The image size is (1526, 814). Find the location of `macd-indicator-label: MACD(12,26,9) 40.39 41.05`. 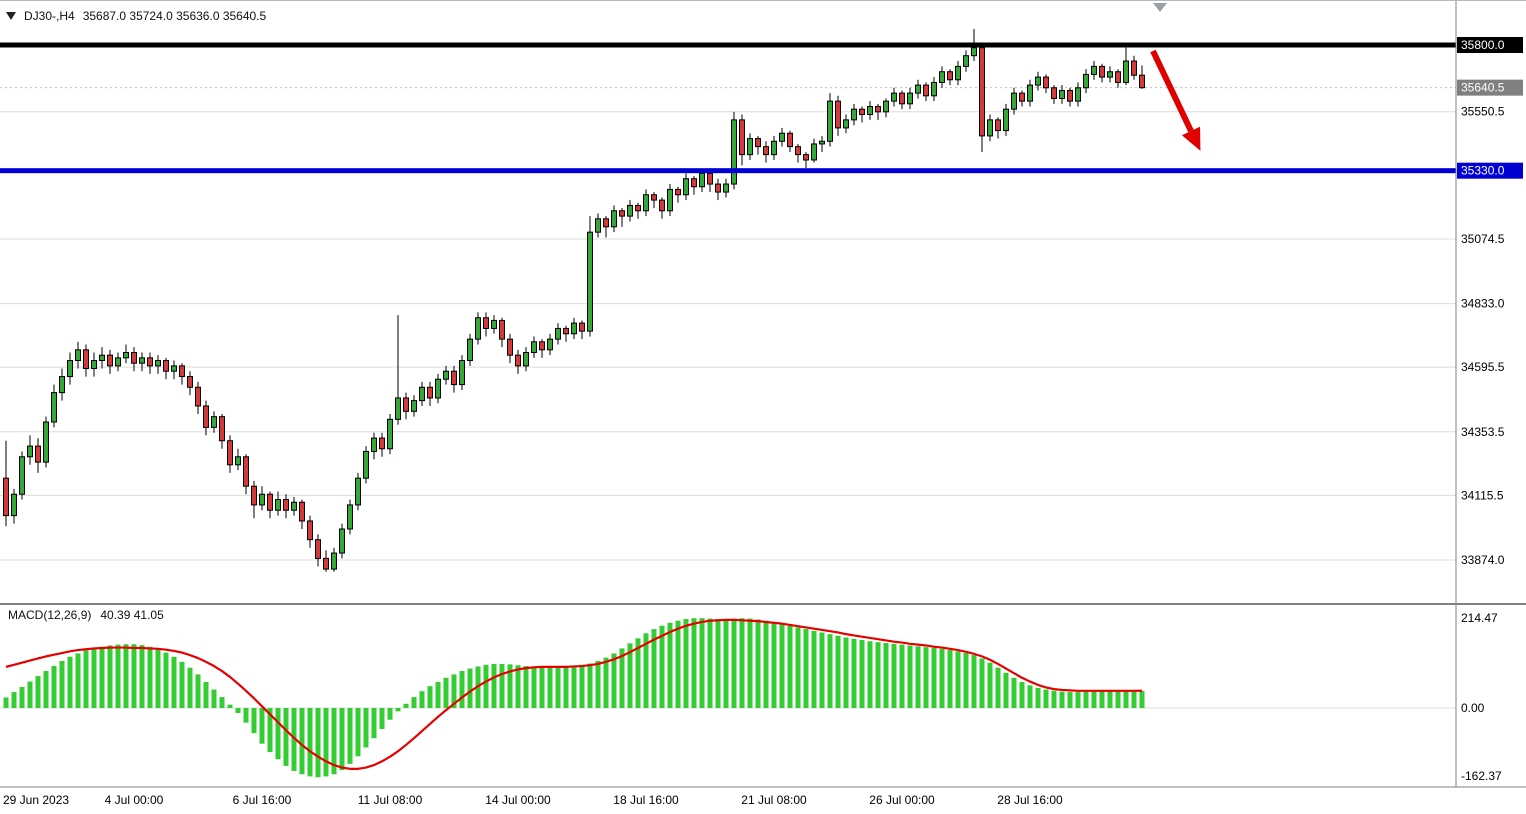

macd-indicator-label: MACD(12,26,9) 40.39 41.05 is located at coordinates (86, 615).